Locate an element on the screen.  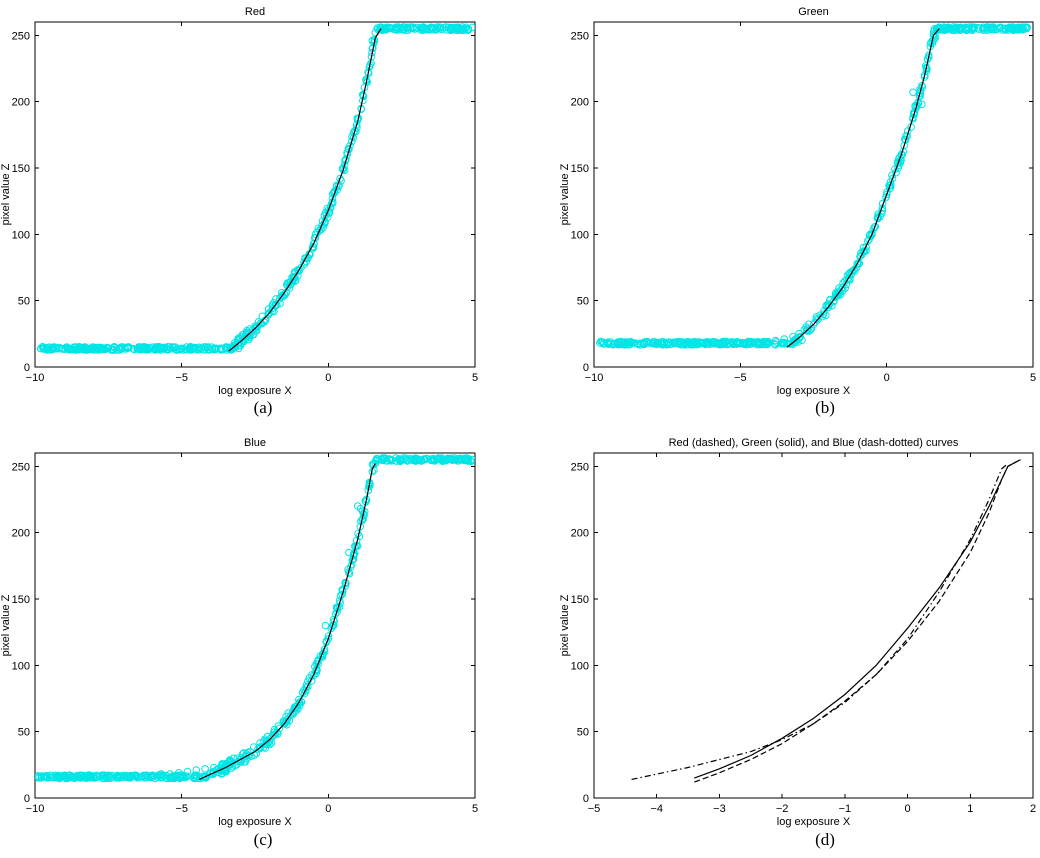
panel-caption: (d) is located at coordinates (825, 839).